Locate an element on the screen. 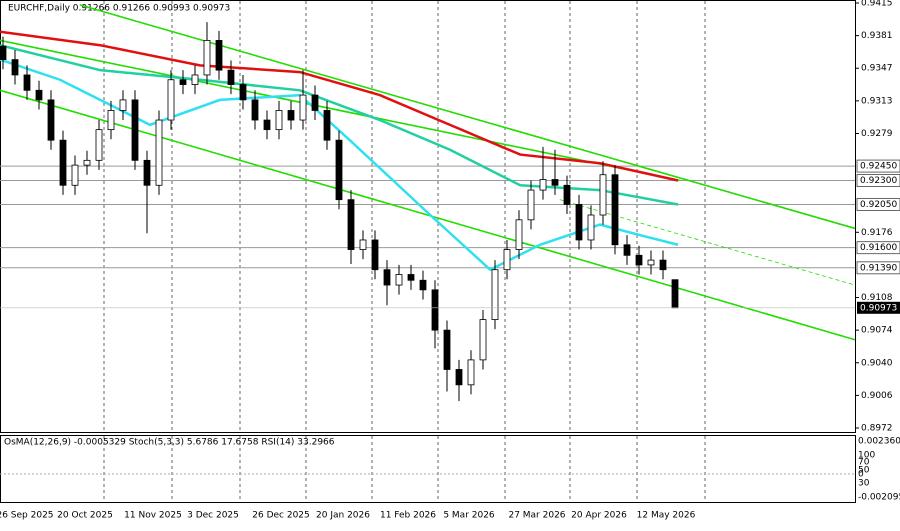 The height and width of the screenshot is (531, 900). last-price-label: 0.90973 is located at coordinates (878, 308).